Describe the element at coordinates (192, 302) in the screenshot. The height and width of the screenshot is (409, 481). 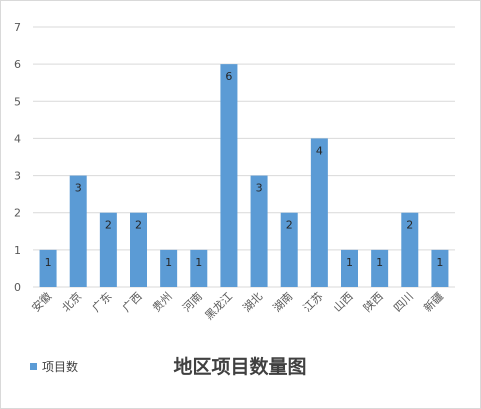
I see `x-tick-label: 河南` at that location.